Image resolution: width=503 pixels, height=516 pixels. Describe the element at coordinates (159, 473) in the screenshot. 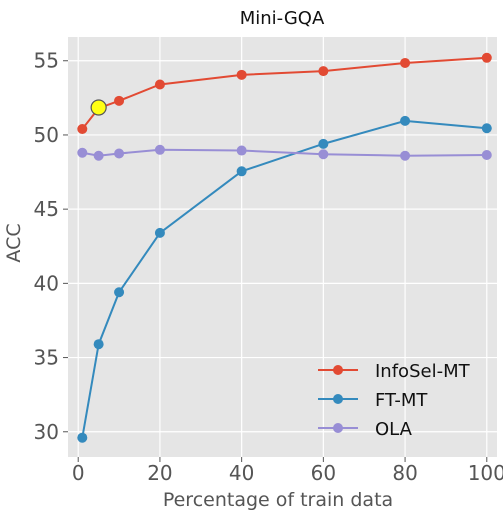

I see `x-tick-label: 20` at that location.